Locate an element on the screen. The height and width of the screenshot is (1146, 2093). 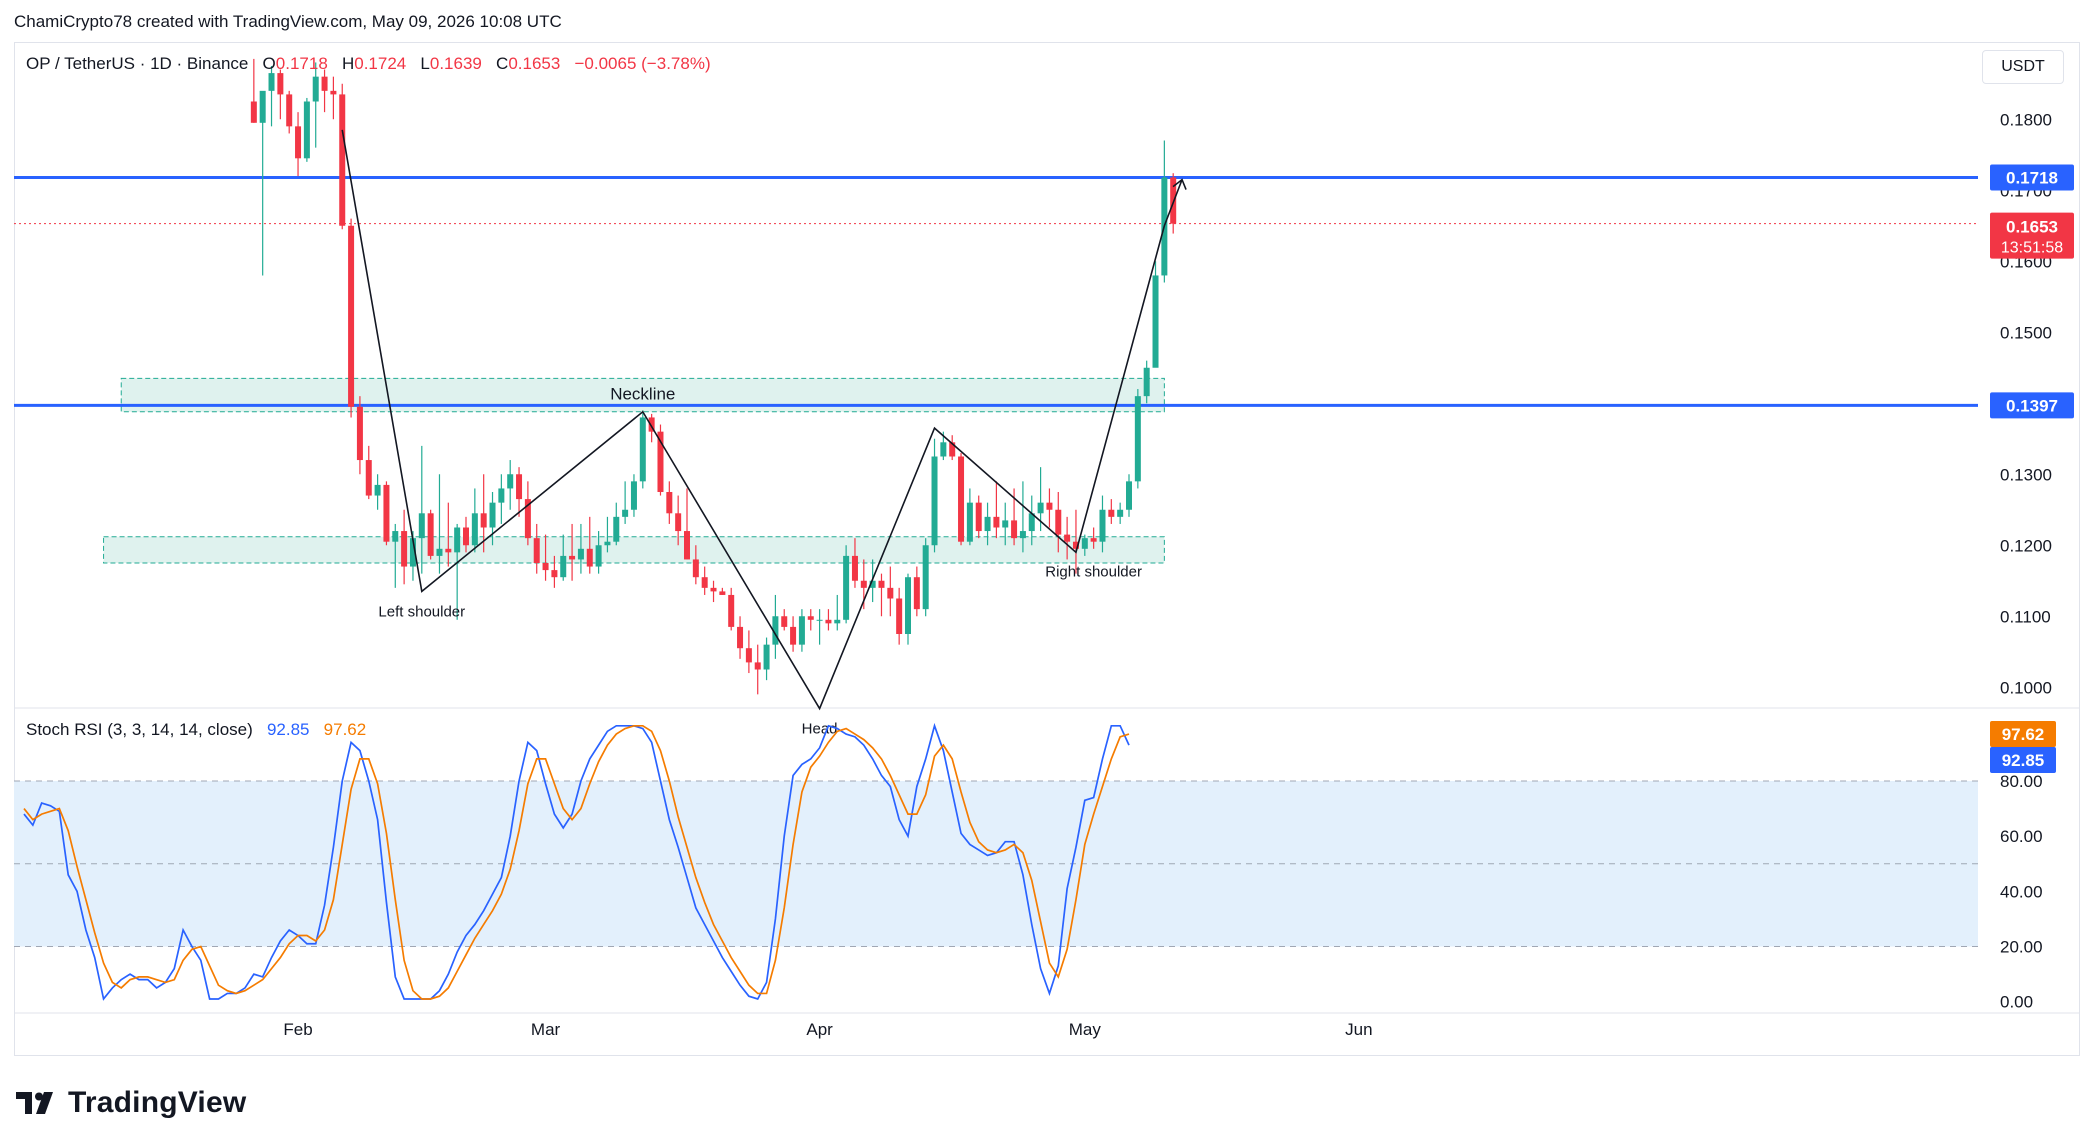
close-value: 0.1653 is located at coordinates (534, 63).